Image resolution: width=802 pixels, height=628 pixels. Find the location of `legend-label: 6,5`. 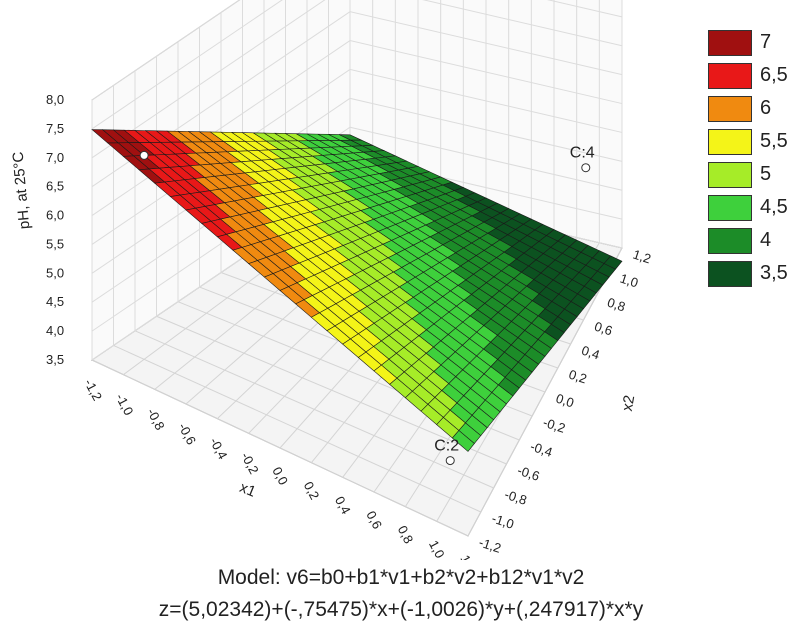

legend-label: 6,5 is located at coordinates (774, 75).